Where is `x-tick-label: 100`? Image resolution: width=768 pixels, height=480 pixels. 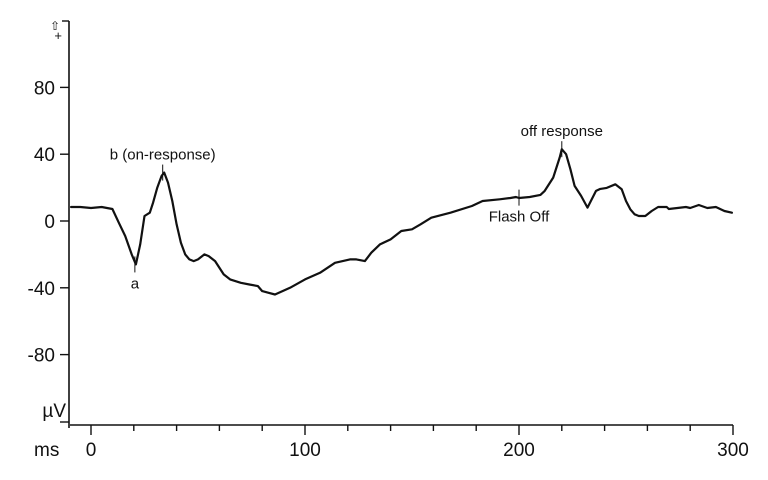
x-tick-label: 100 is located at coordinates (305, 450).